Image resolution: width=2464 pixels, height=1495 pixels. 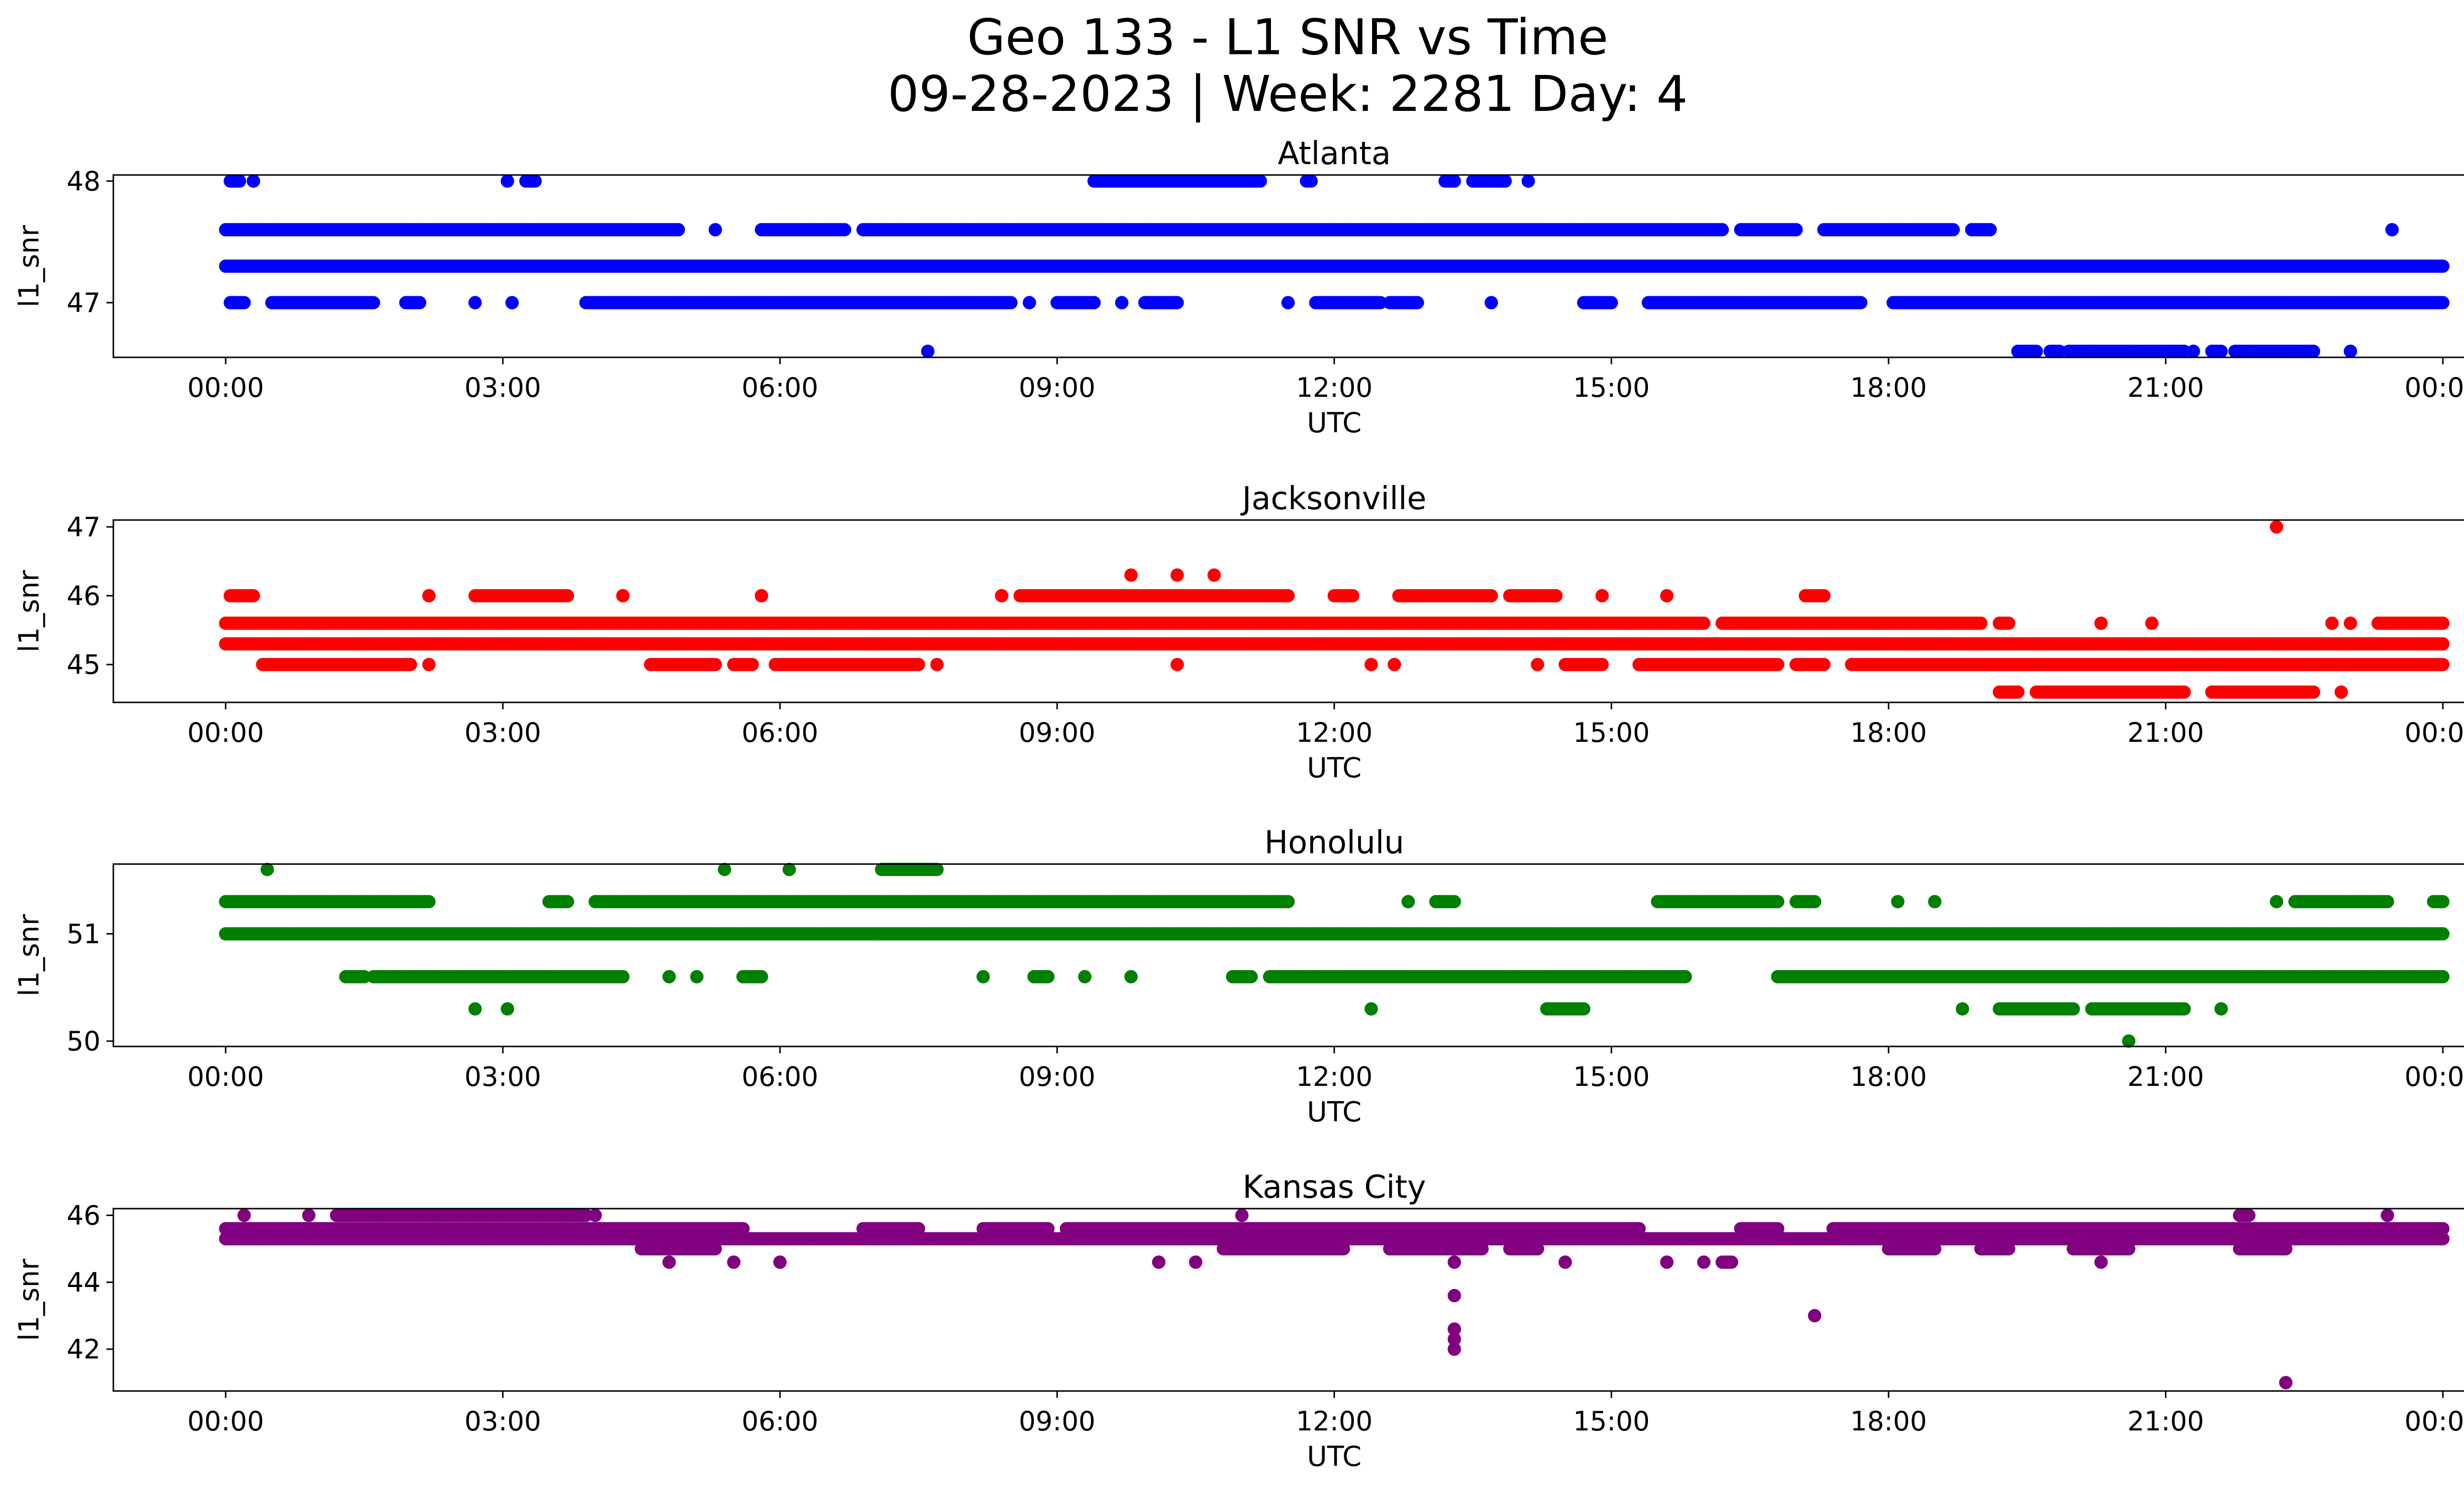 I want to click on x-axis-label: UTC, so click(x=1334, y=423).